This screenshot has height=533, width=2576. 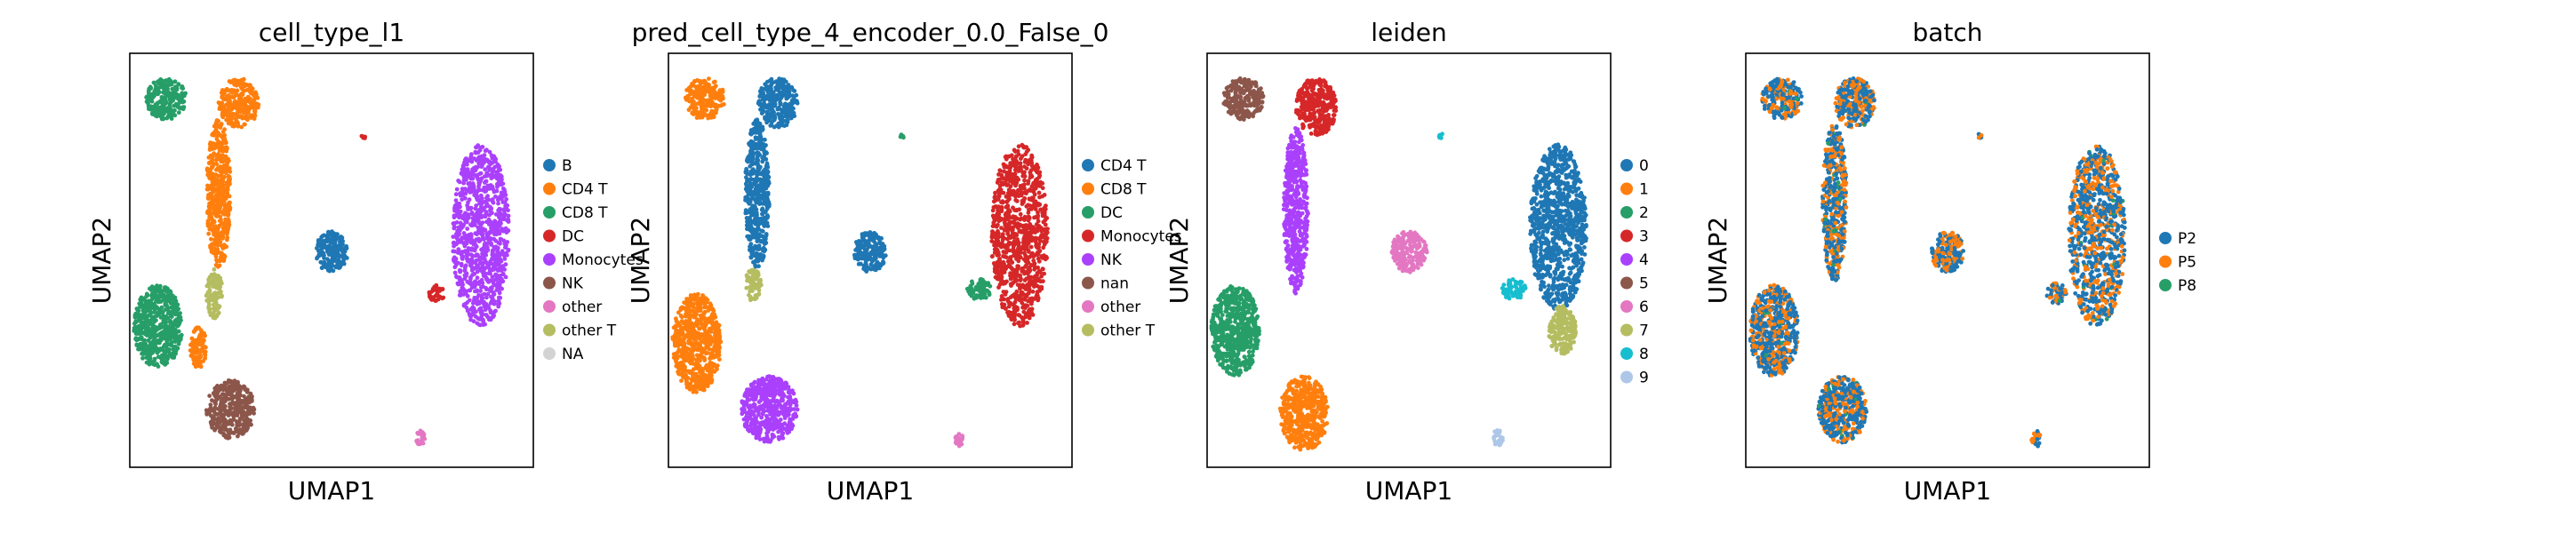 I want to click on cluster-CD8 T, so click(x=697, y=342).